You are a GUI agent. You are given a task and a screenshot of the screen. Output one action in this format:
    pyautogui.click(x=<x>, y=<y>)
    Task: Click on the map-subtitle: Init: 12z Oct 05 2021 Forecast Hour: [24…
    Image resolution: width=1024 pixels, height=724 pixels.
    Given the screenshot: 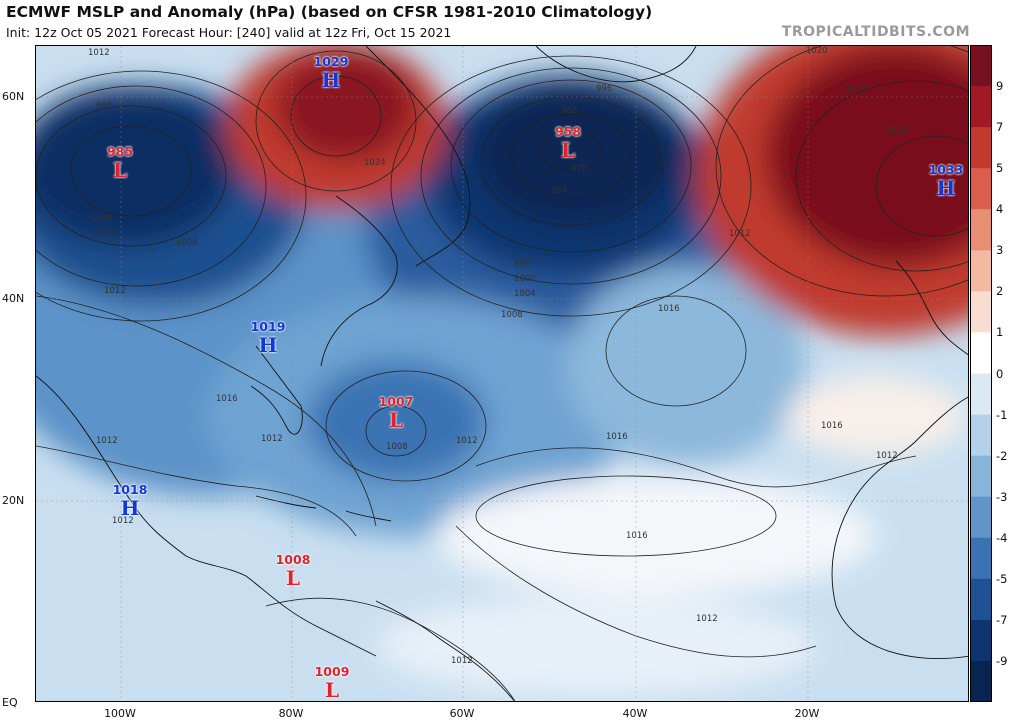 What is the action you would take?
    pyautogui.click(x=229, y=32)
    